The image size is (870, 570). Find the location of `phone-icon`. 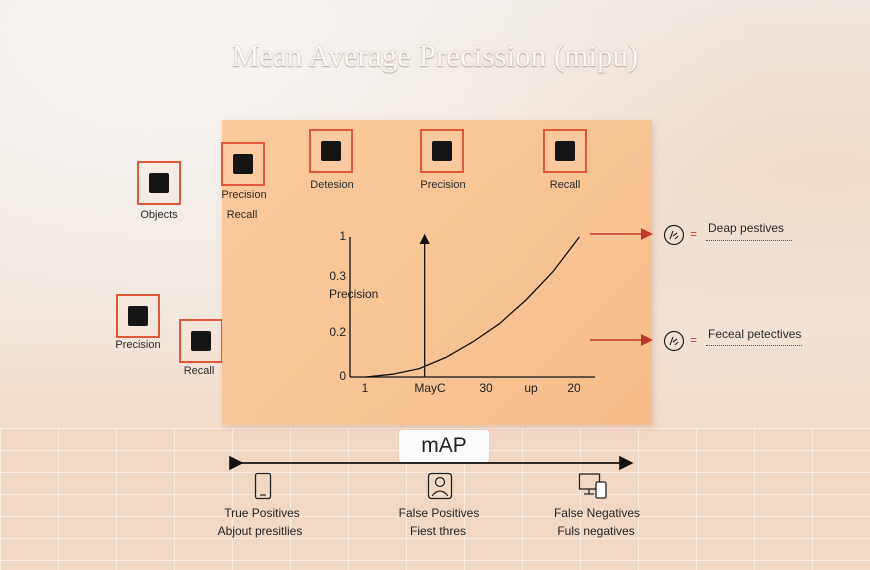

phone-icon is located at coordinates (263, 488).